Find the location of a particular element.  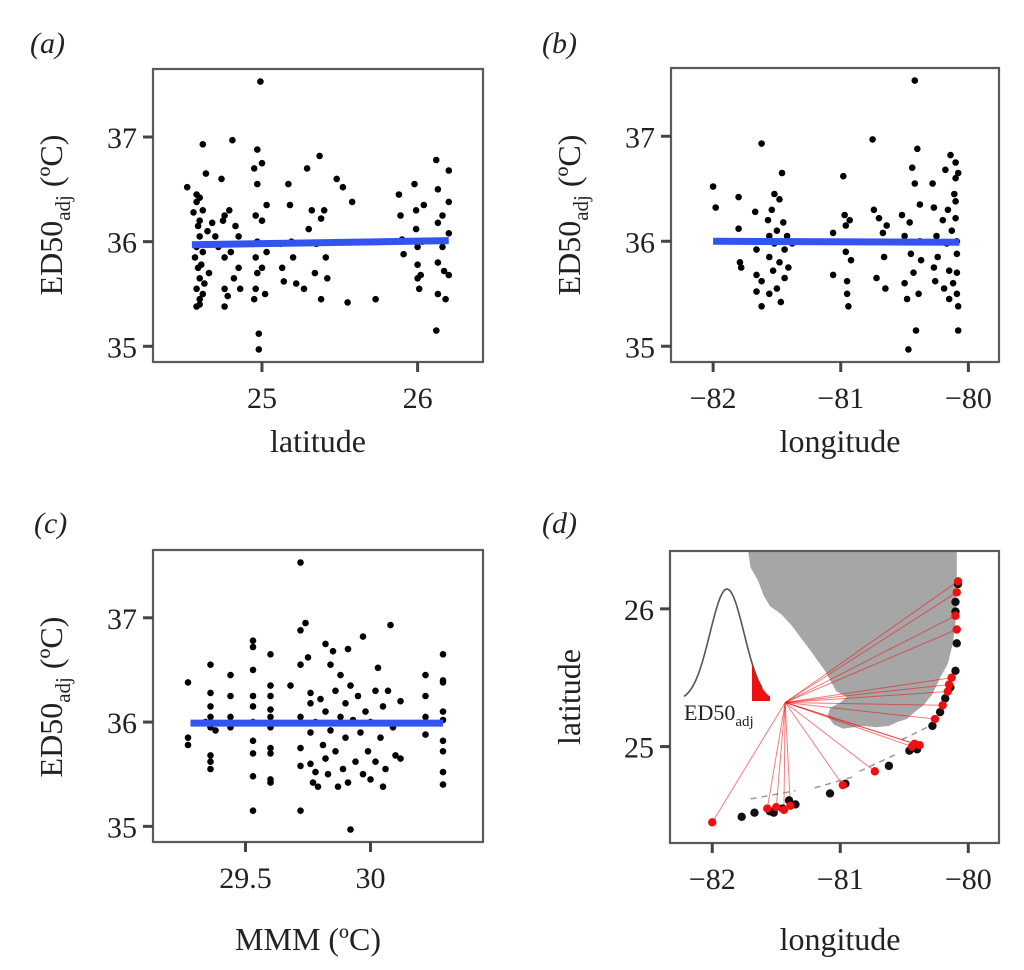

land-florida is located at coordinates (852, 640).